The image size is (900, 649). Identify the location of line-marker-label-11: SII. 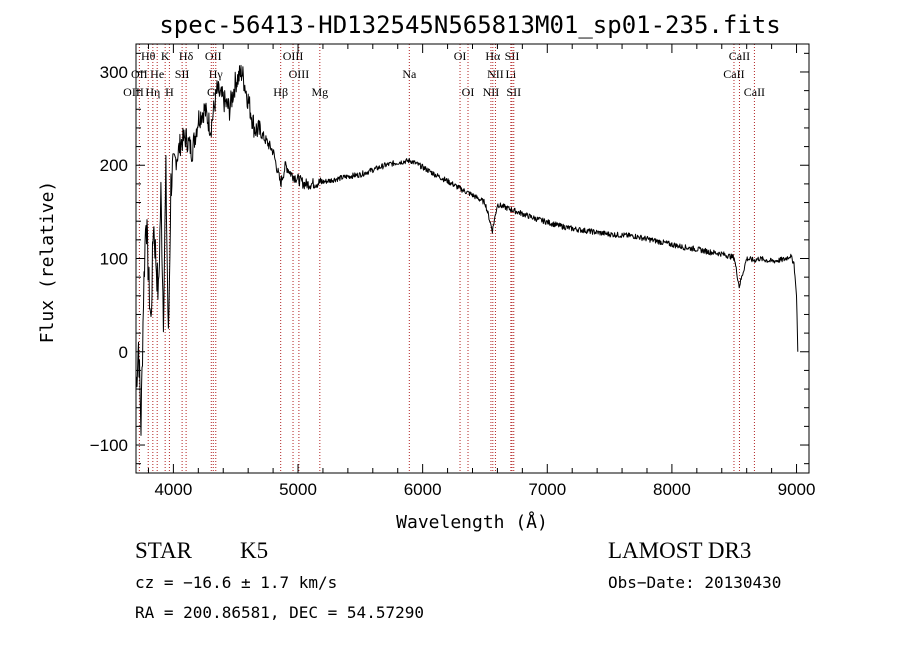
(182, 74).